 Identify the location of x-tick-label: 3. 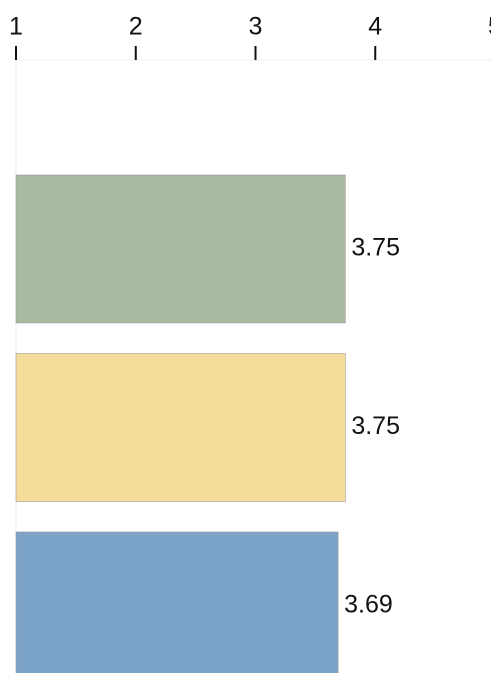
(256, 27).